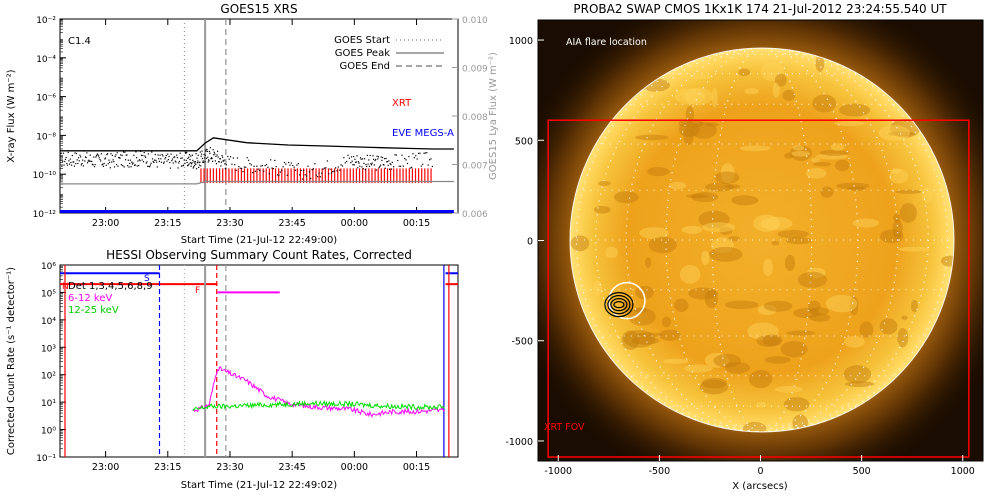 The height and width of the screenshot is (500, 1000). What do you see at coordinates (493, 116) in the screenshot?
I see `goes-y2-axis-label: GOES15 Lya Flux (W m⁻²)` at bounding box center [493, 116].